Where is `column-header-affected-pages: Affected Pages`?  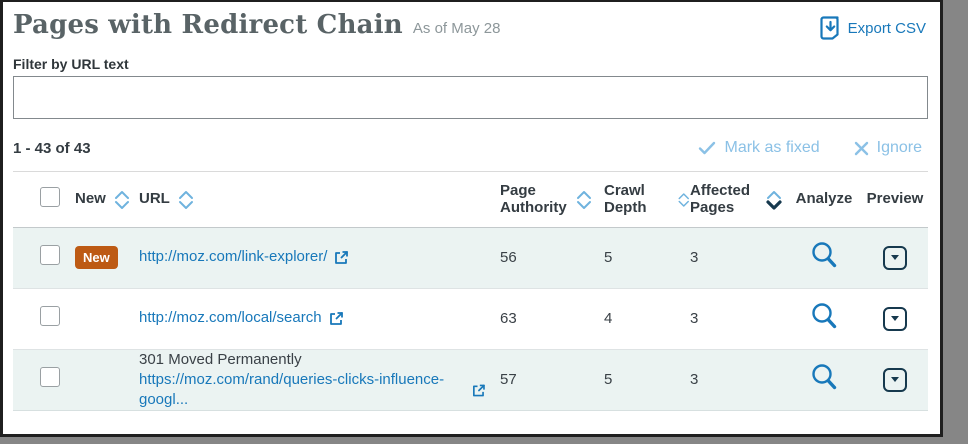
column-header-affected-pages: Affected Pages is located at coordinates (738, 199).